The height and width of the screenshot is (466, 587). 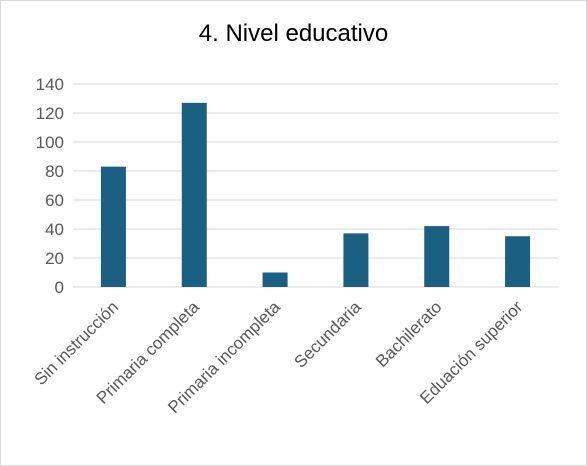 What do you see at coordinates (50, 113) in the screenshot?
I see `y-tick-label: 120` at bounding box center [50, 113].